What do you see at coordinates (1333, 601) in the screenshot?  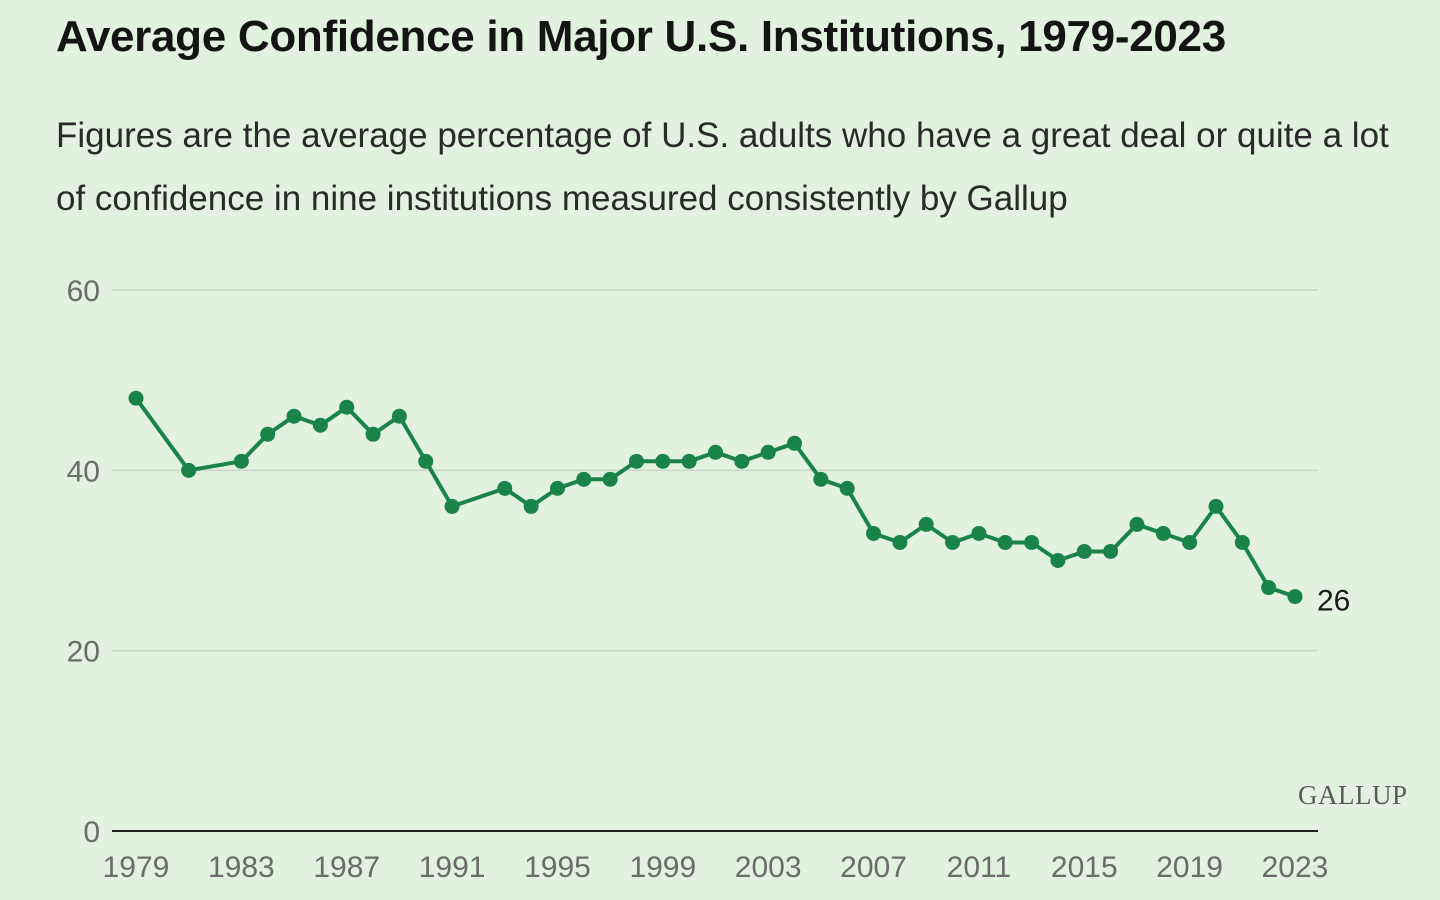 I see `end-value-label: 26` at bounding box center [1333, 601].